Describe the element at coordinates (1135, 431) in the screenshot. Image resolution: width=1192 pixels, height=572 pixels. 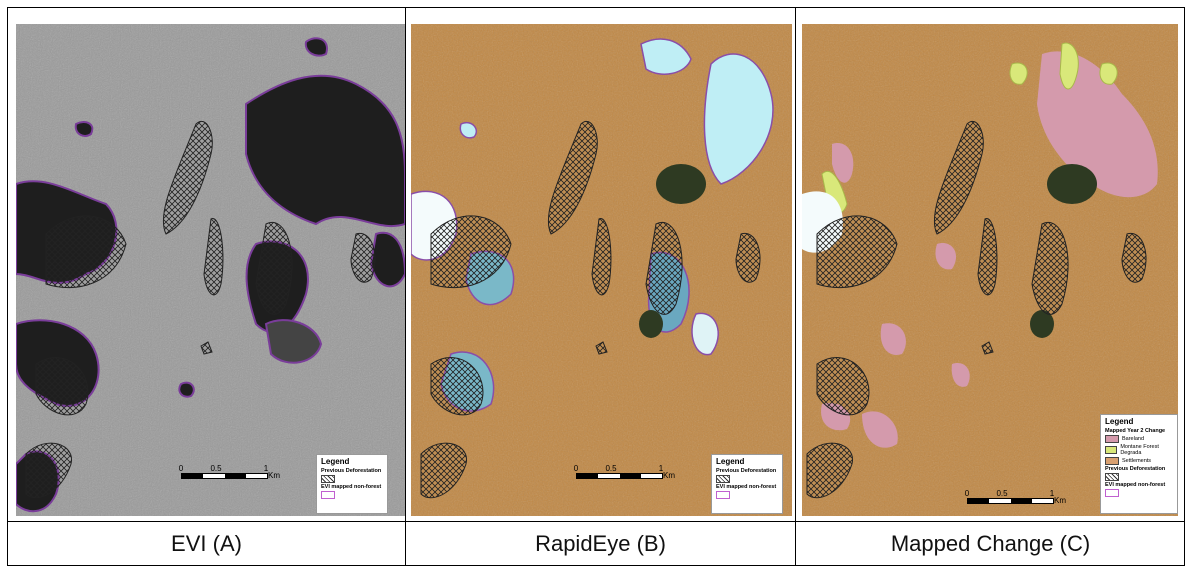
I see `legend-subtitle: Mapped Year 2 Change` at that location.